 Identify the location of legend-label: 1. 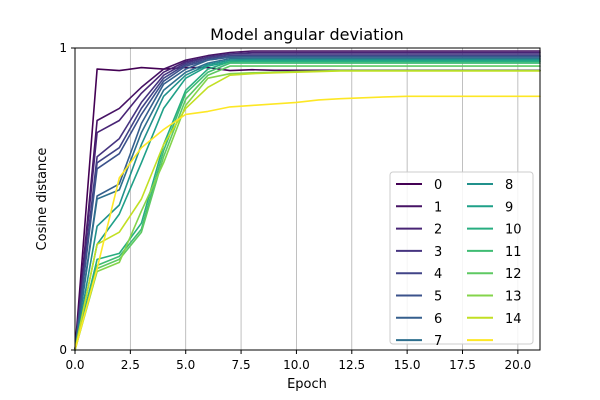
(438, 207).